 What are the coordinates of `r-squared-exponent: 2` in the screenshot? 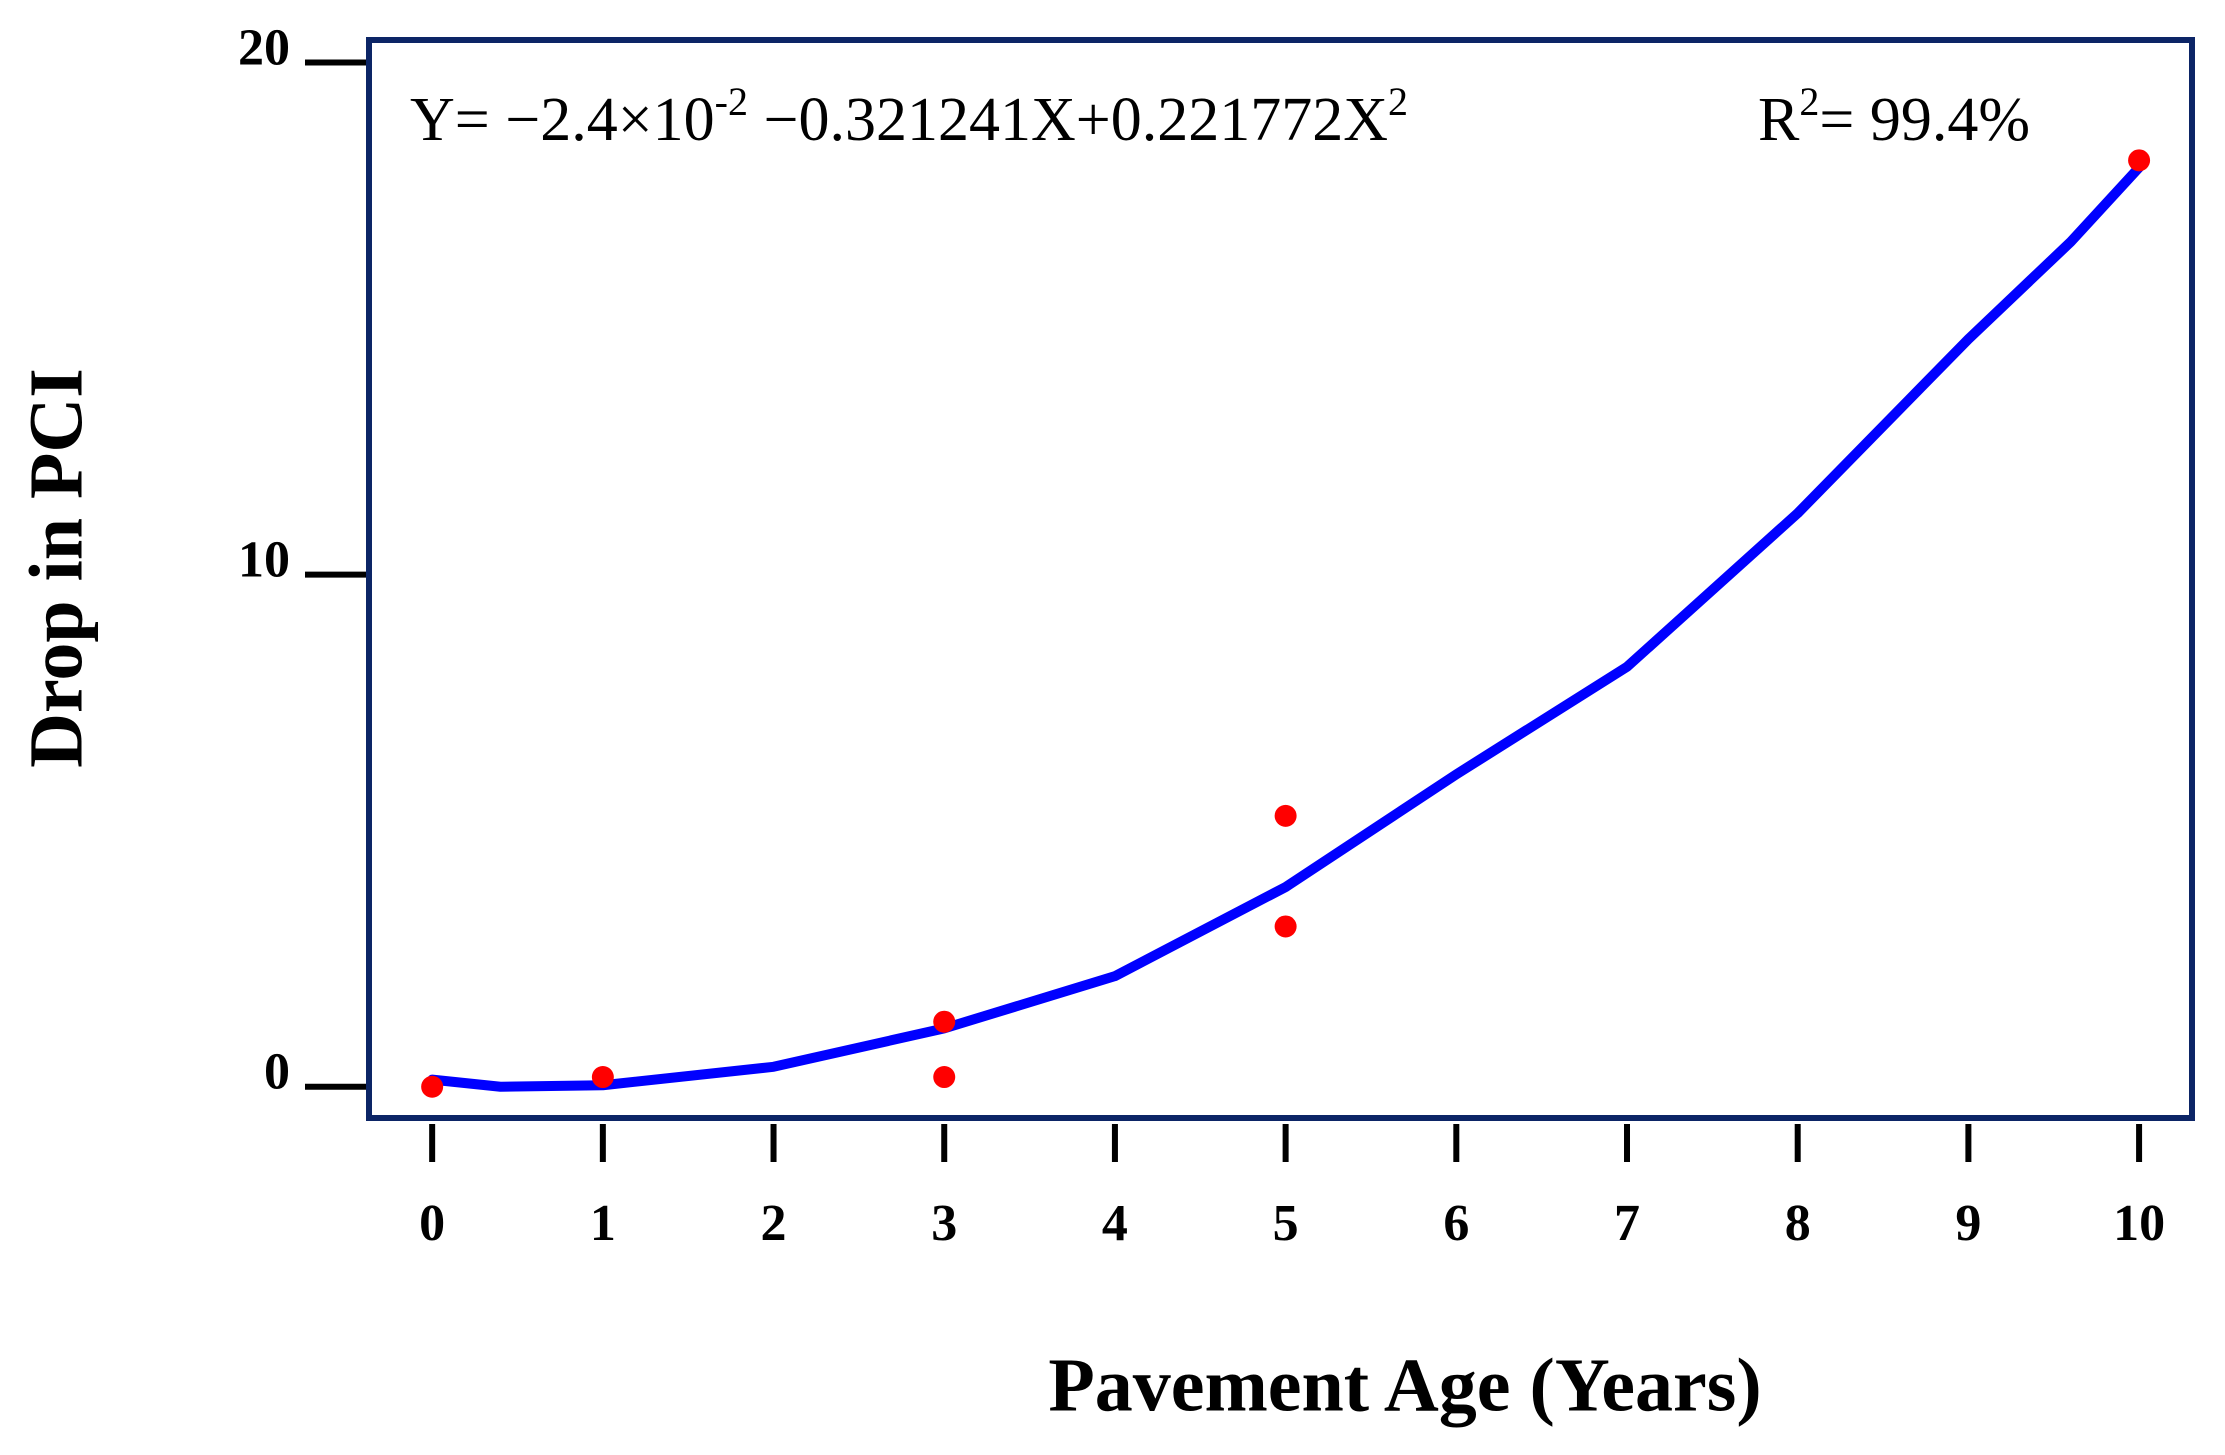 It's located at (1809, 101).